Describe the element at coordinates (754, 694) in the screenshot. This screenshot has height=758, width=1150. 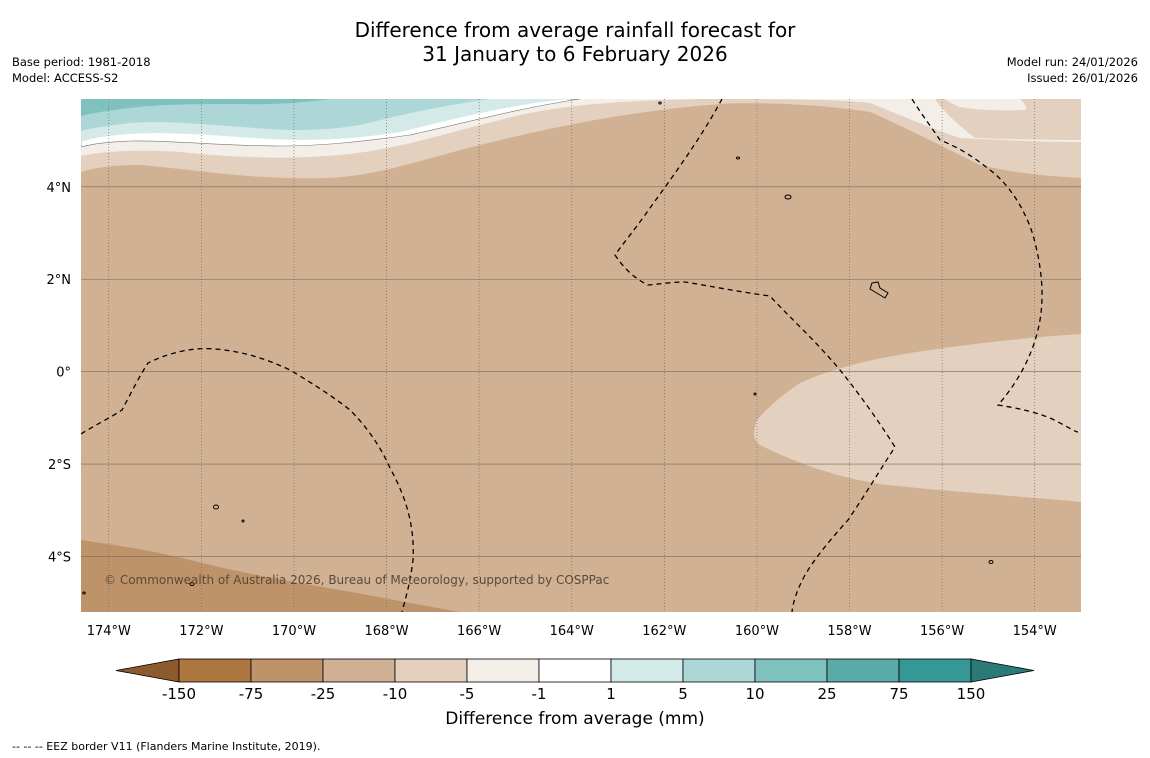
I see `colorbar-tick-label: 10` at that location.